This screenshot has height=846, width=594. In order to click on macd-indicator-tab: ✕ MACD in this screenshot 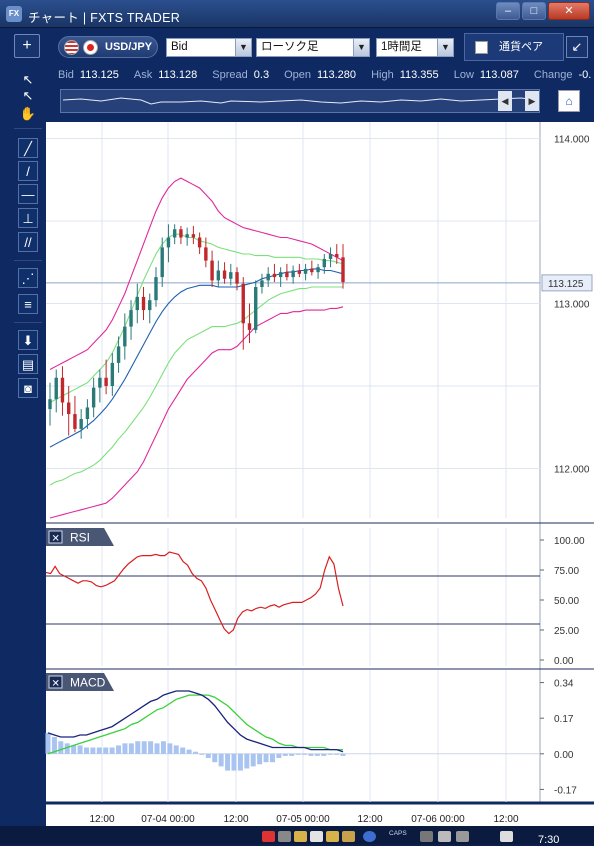, I will do `click(80, 682)`.